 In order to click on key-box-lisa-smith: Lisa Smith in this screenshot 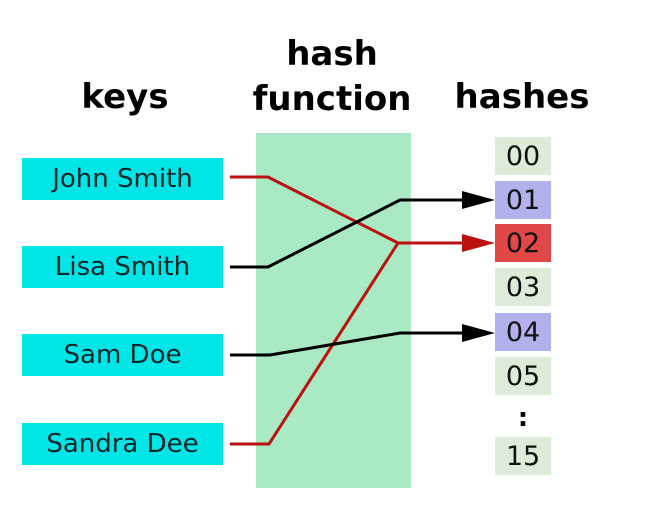, I will do `click(122, 267)`.